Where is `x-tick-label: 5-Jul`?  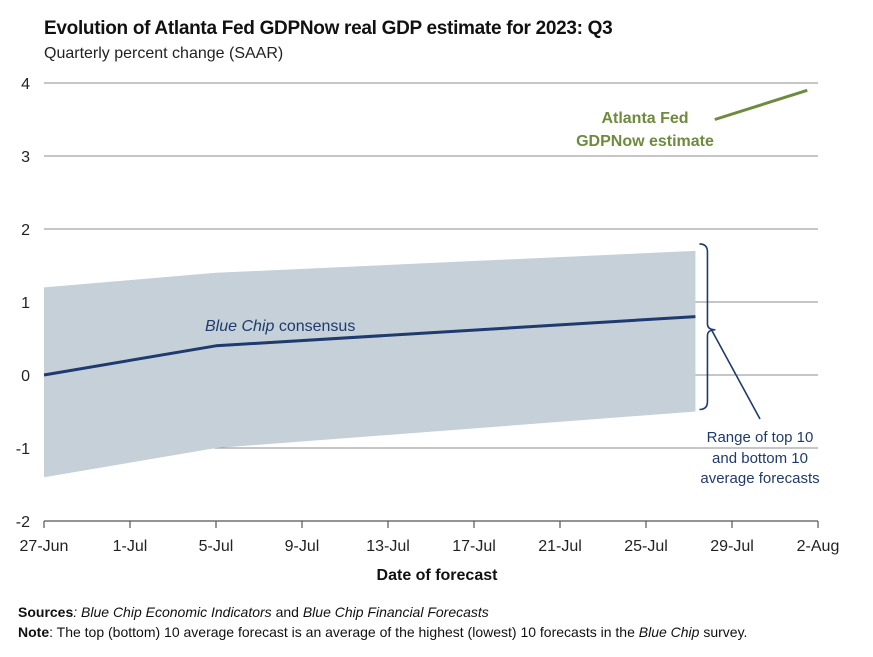
x-tick-label: 5-Jul is located at coordinates (216, 546).